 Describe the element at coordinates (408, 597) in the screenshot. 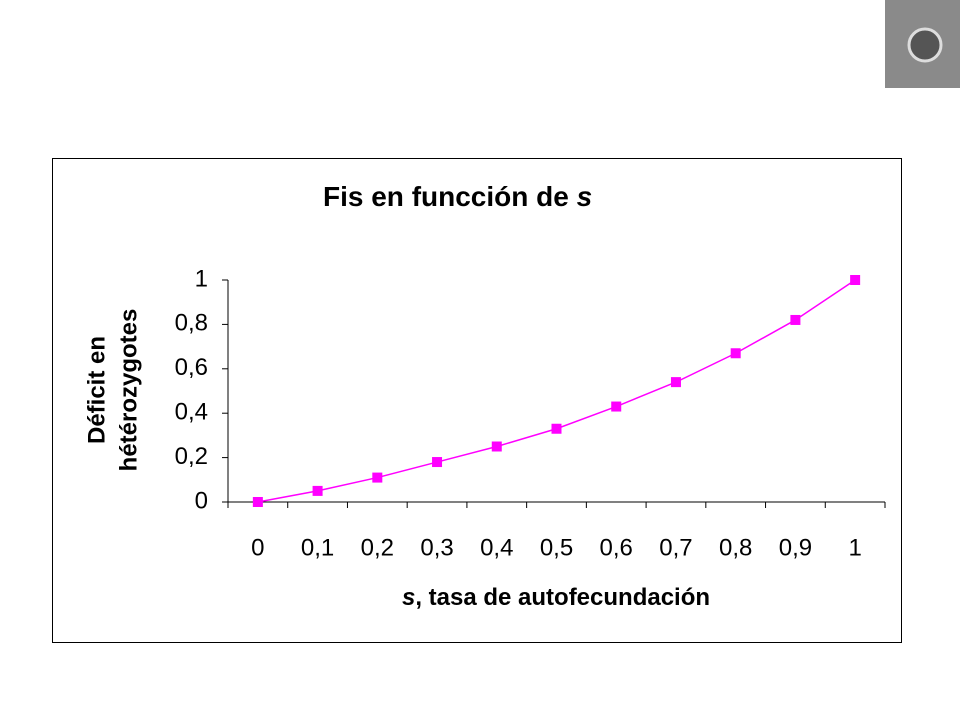

I see `x-label-symbol: s` at that location.